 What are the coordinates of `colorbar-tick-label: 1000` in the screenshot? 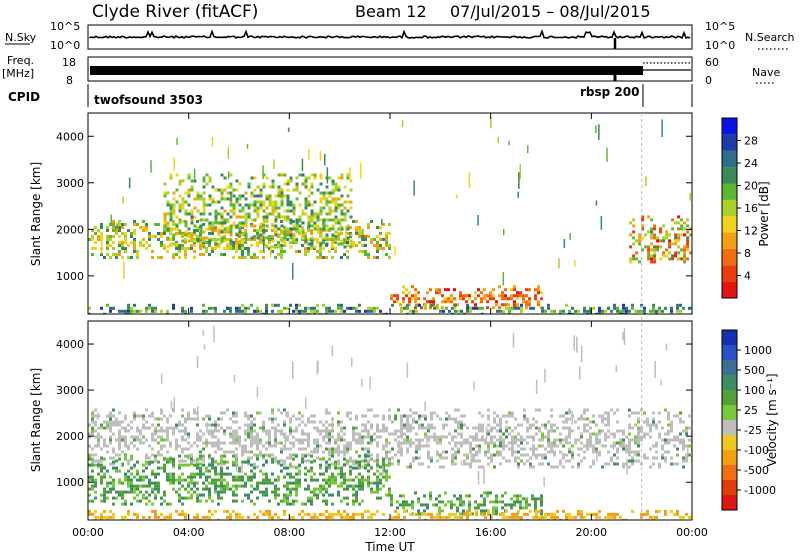 It's located at (758, 350).